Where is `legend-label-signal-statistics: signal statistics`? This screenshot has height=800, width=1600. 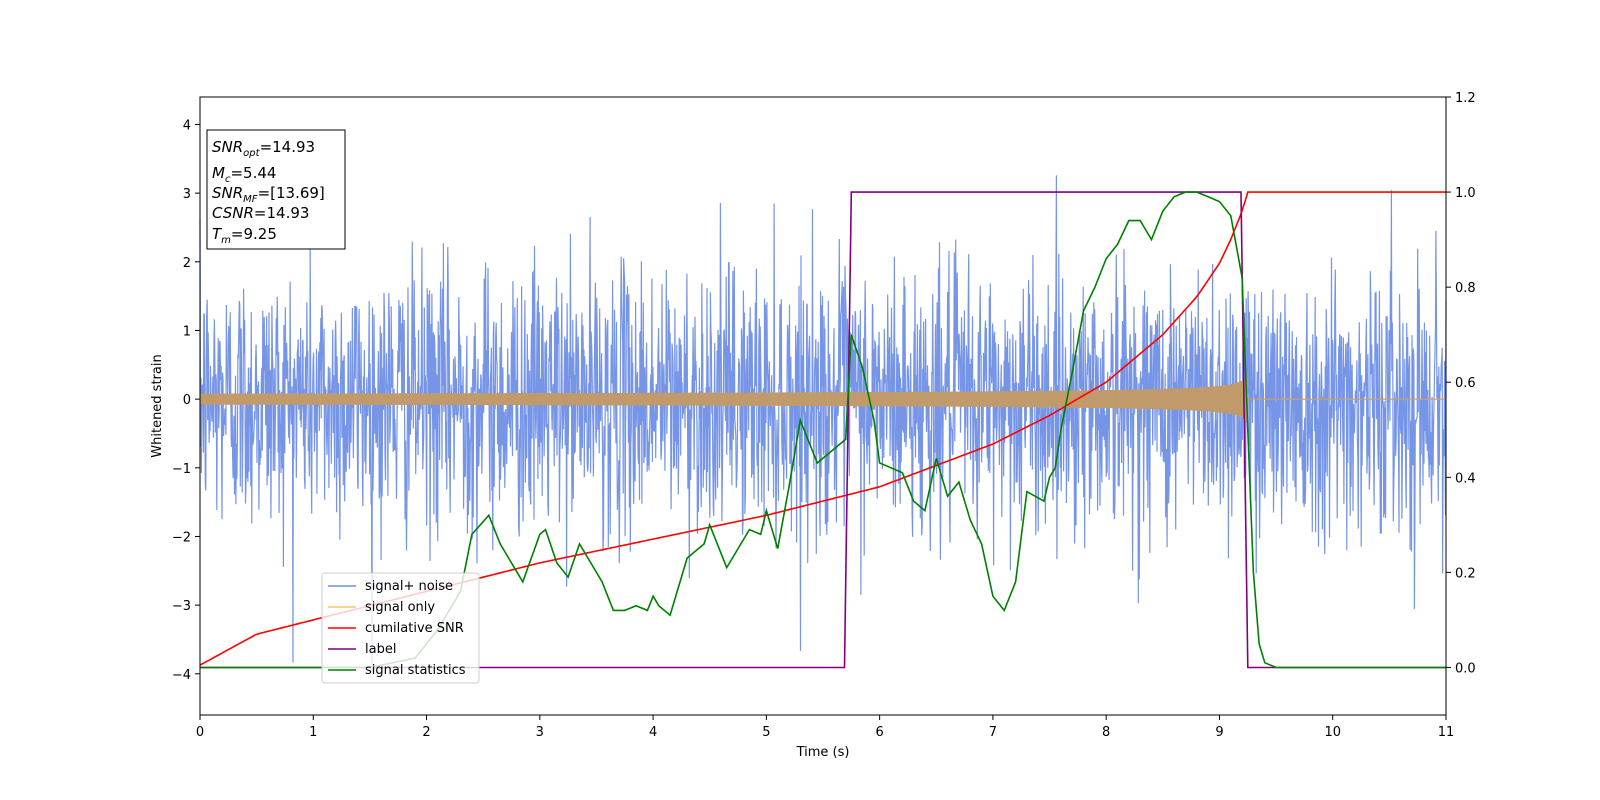
legend-label-signal-statistics: signal statistics is located at coordinates (415, 670).